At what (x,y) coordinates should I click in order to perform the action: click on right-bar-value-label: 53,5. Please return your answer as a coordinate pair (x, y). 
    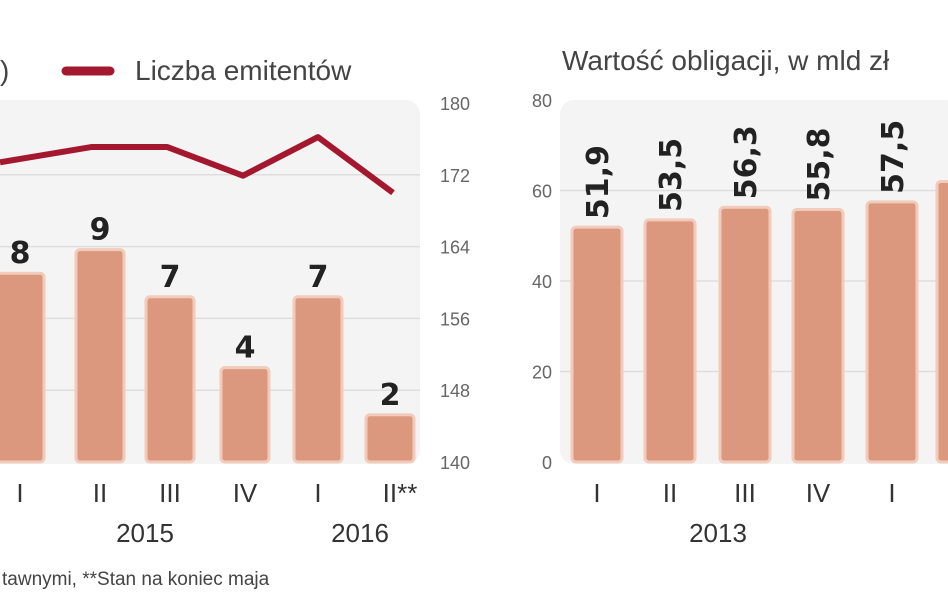
    Looking at the image, I should click on (671, 175).